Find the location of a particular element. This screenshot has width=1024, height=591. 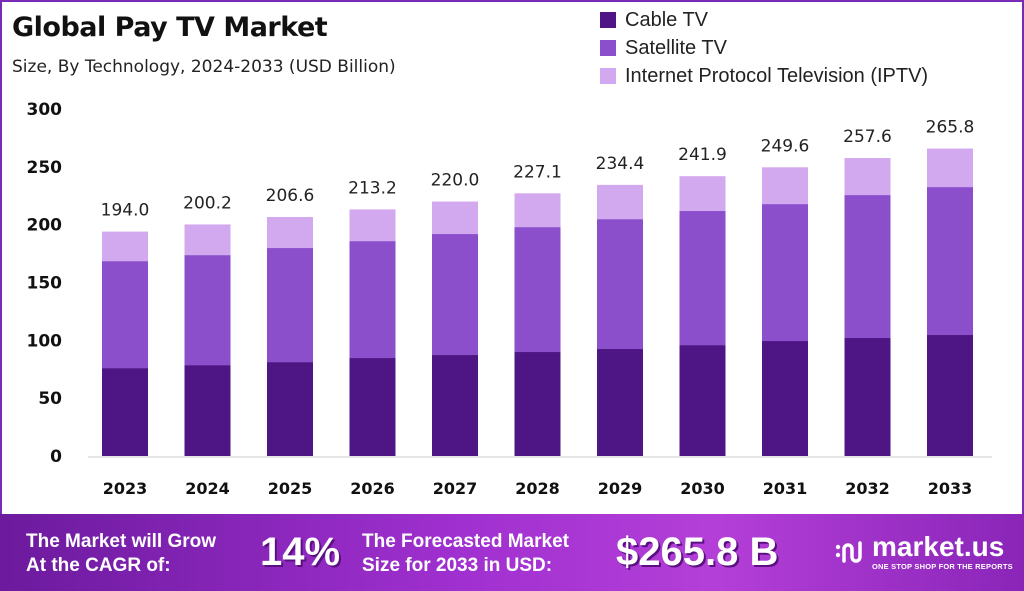

x-tick-label: 2027 is located at coordinates (455, 488).